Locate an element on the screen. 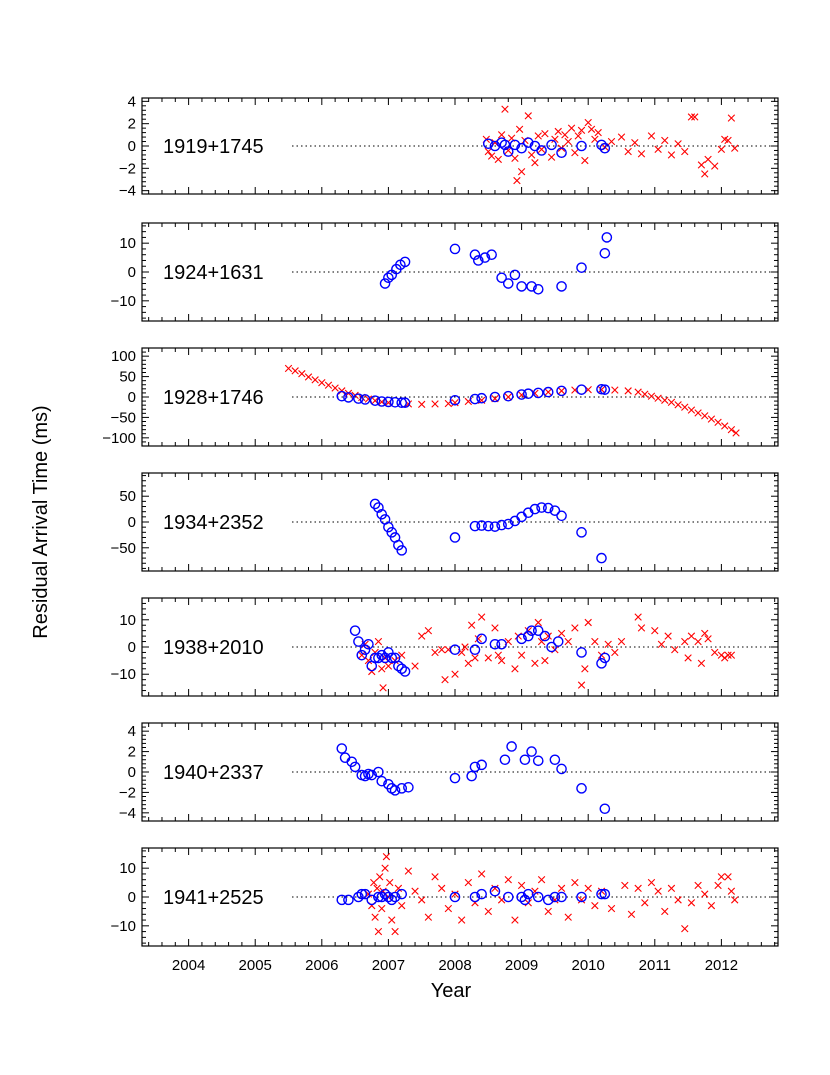 This screenshot has width=830, height=1075. panel-1928+1746: 100 50 0 −50 −100 1928+1746 is located at coordinates (440, 397).